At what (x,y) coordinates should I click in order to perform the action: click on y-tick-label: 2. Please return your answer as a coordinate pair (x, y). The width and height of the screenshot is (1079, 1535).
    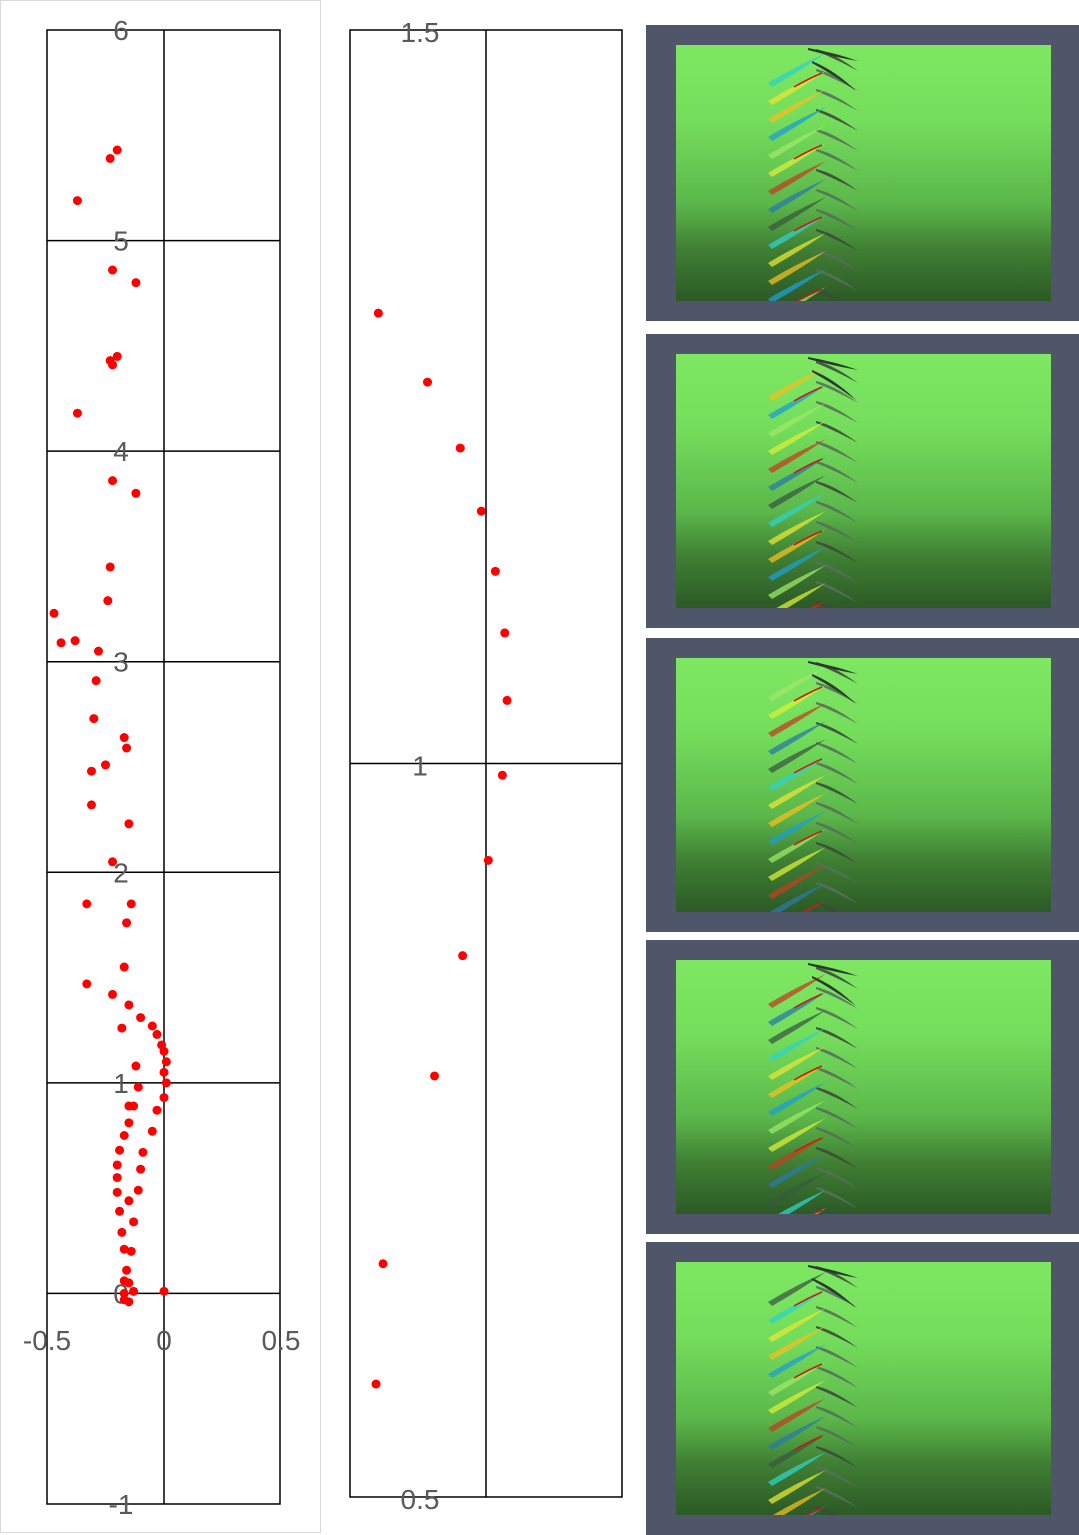
    Looking at the image, I should click on (121, 872).